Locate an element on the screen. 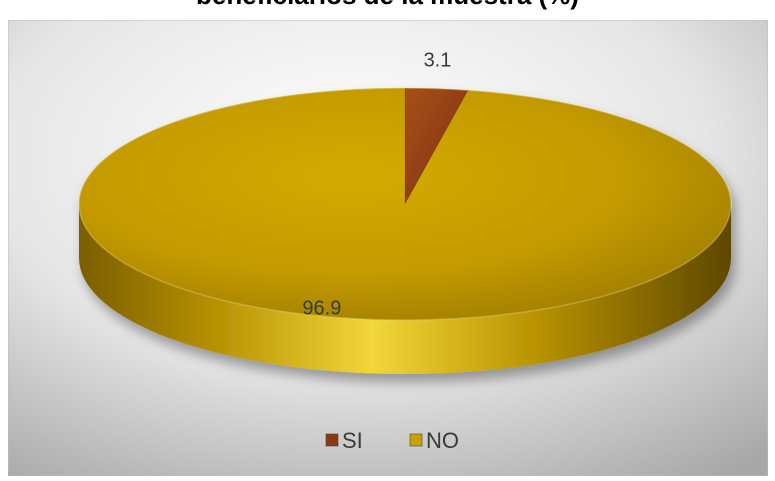 The image size is (775, 481). legend-swatch-no is located at coordinates (416, 440).